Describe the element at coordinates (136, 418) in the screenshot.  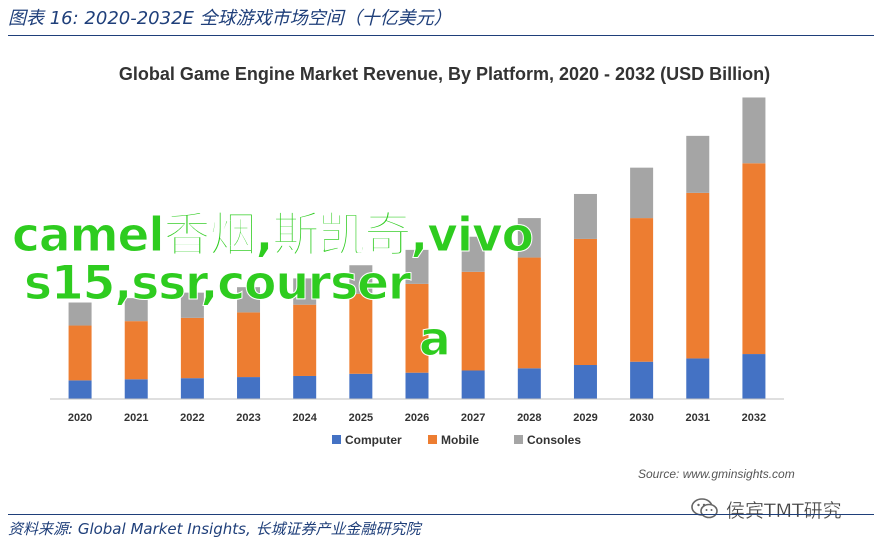
I see `x-tick-label-2021: 2021` at that location.